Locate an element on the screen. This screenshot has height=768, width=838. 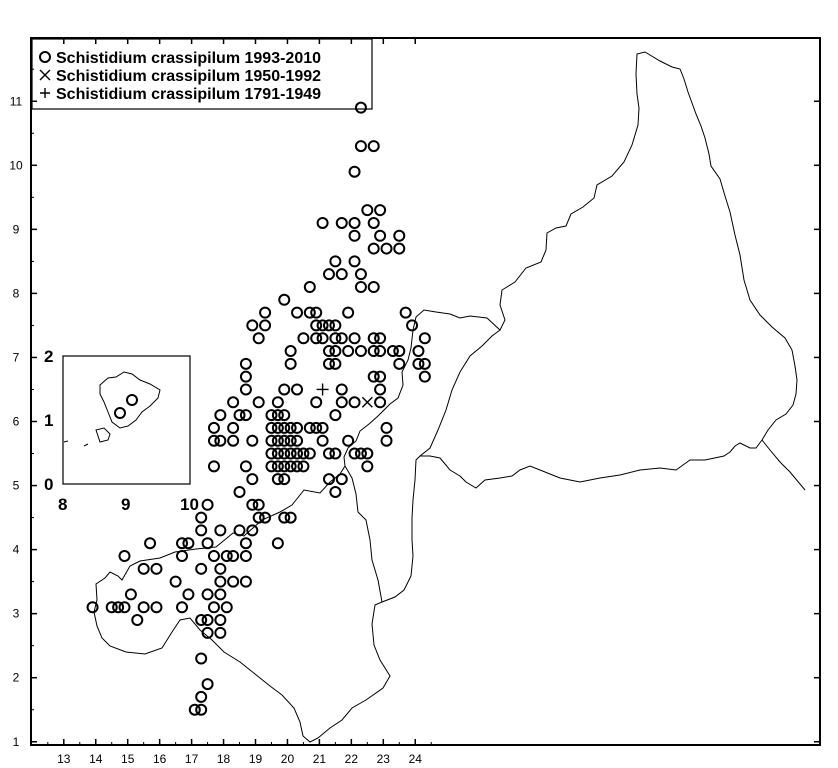
y-tick-label: 11 is located at coordinates (16, 101).